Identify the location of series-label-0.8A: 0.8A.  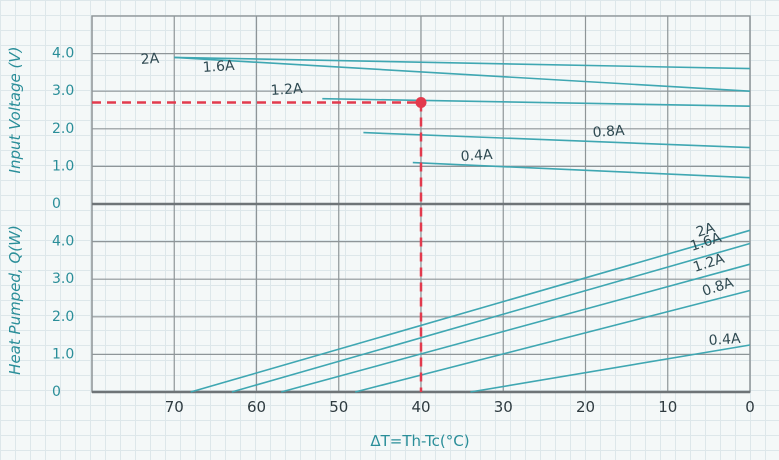
(608, 132).